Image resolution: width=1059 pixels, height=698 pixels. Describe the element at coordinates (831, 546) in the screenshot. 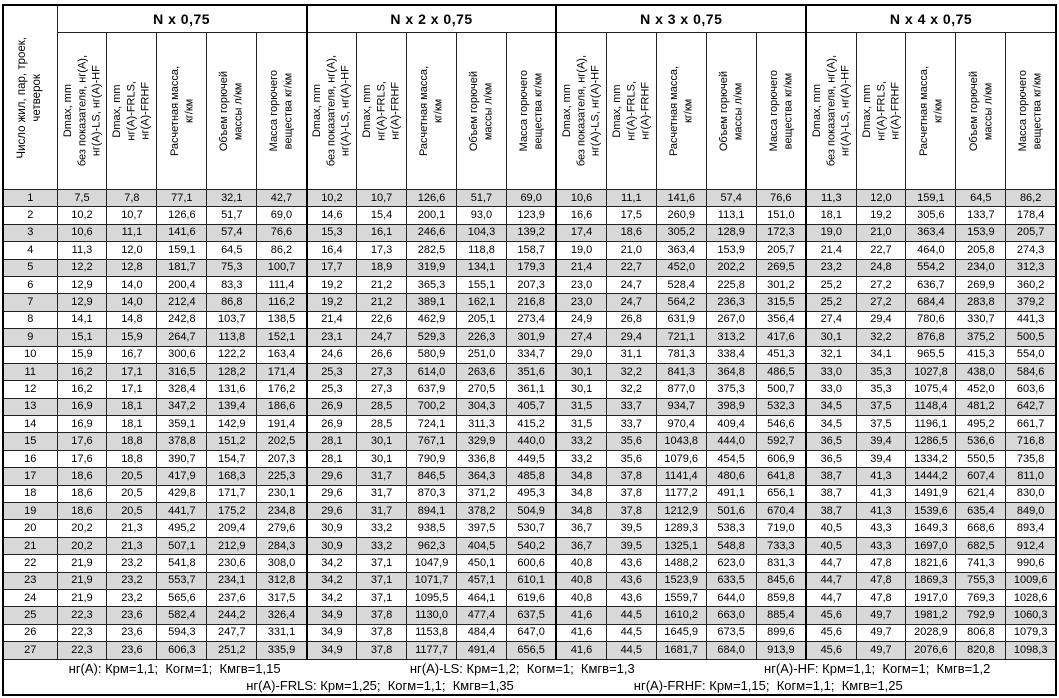

I see `cell: 40,5` at that location.